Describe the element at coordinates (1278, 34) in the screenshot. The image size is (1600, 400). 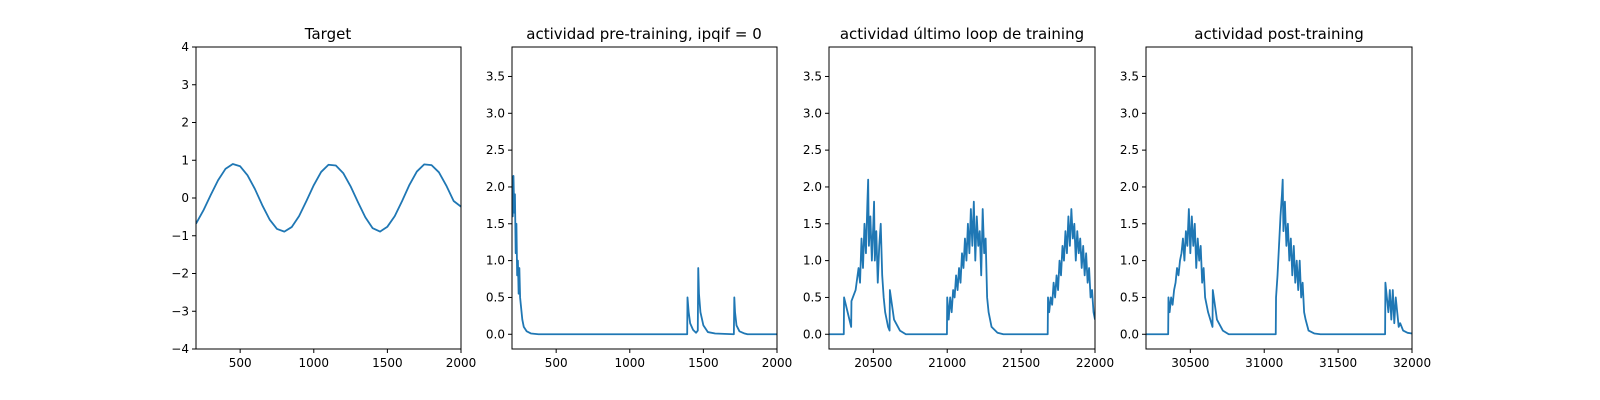
I see `subplot-title: actividad post-training` at that location.